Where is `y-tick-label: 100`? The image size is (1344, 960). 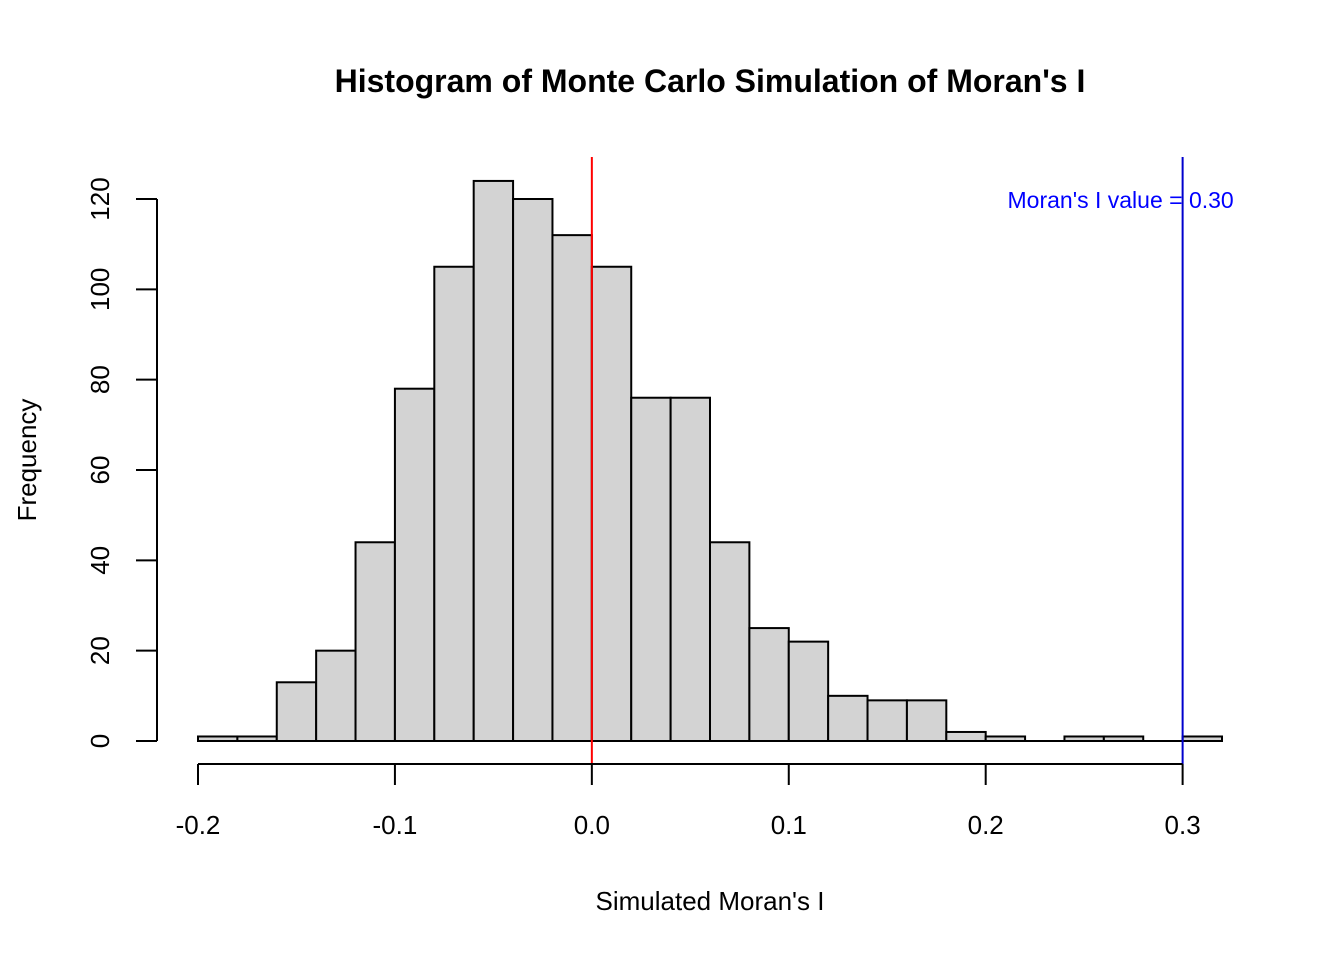 y-tick-label: 100 is located at coordinates (100, 289).